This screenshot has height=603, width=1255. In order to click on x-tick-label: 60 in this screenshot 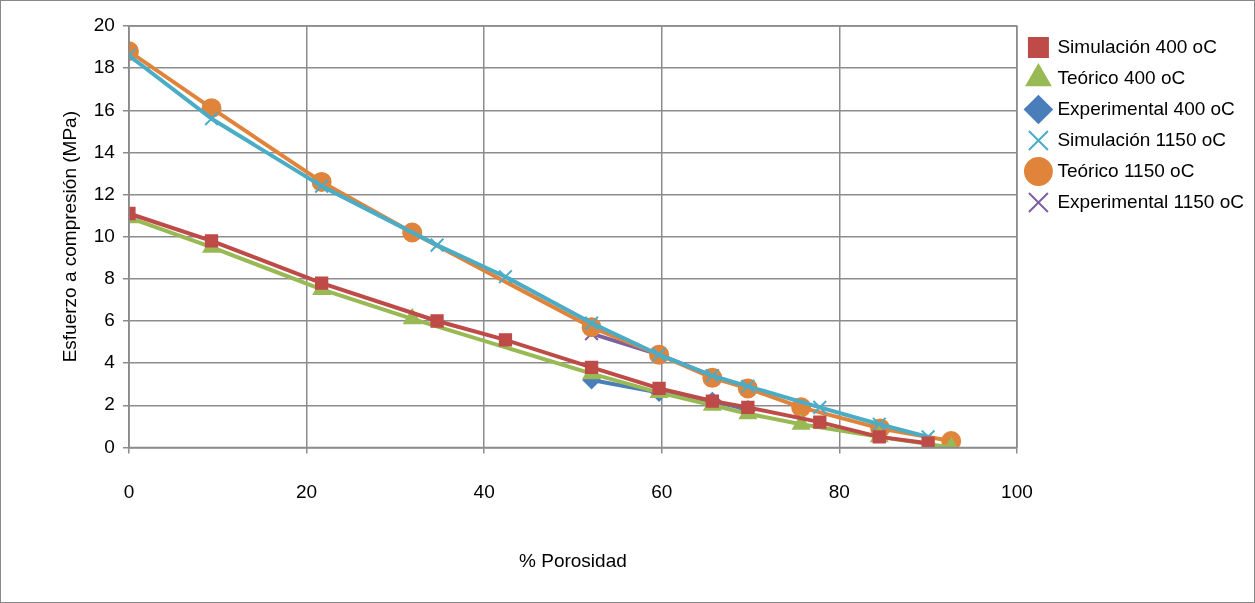, I will do `click(662, 492)`.